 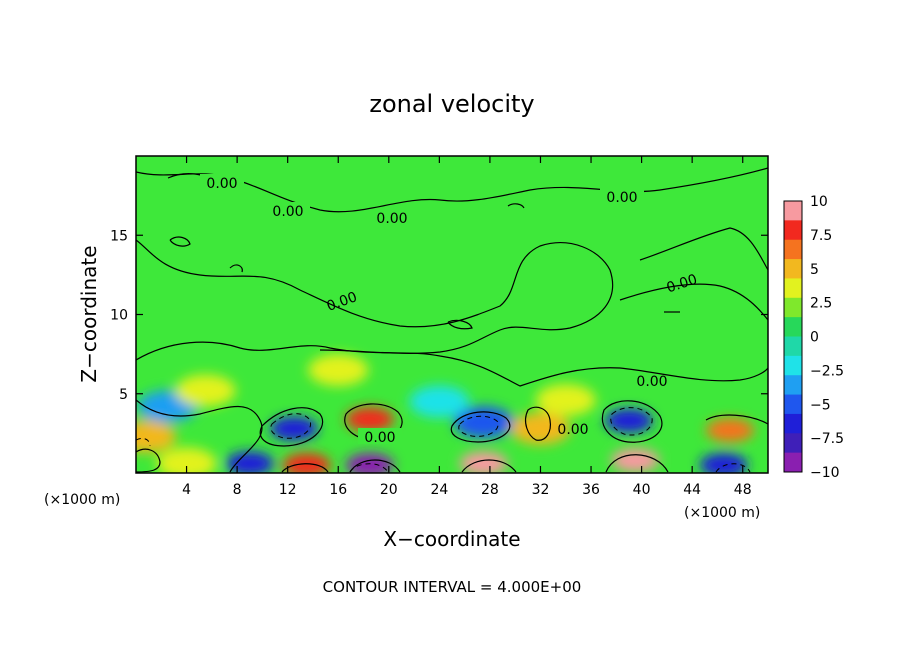 I want to click on x-tick-label: 44, so click(x=692, y=490).